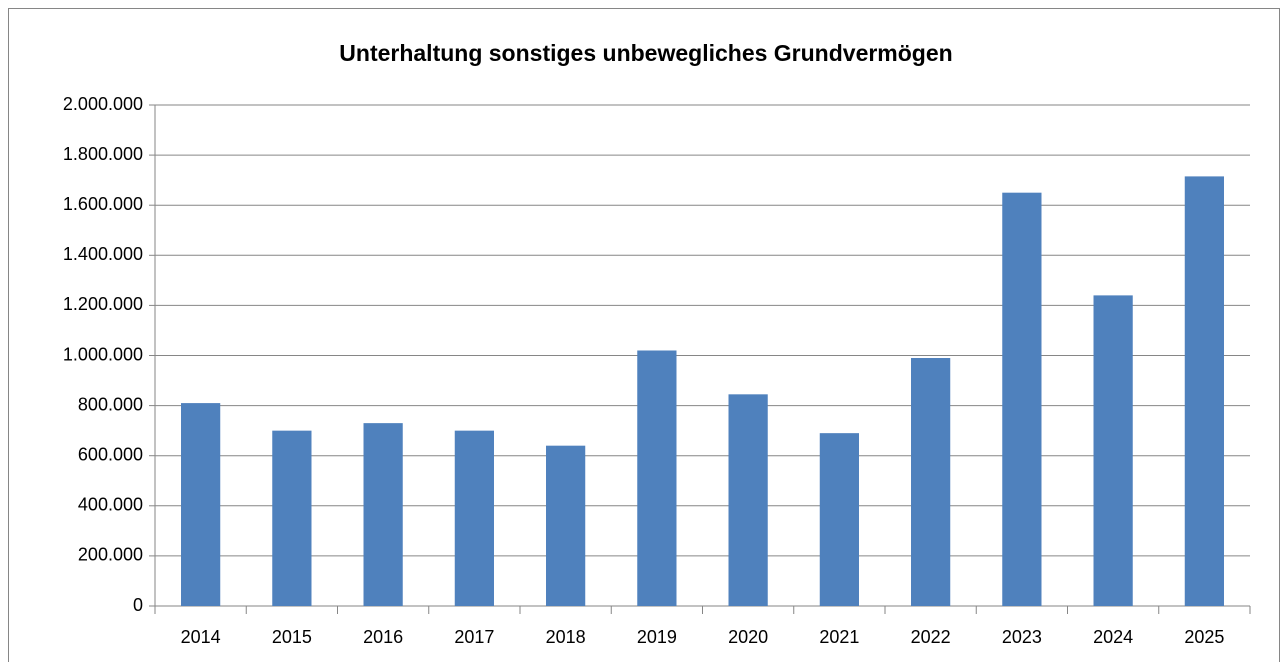 The width and height of the screenshot is (1288, 662). What do you see at coordinates (931, 637) in the screenshot?
I see `x-tick-label: 2022` at bounding box center [931, 637].